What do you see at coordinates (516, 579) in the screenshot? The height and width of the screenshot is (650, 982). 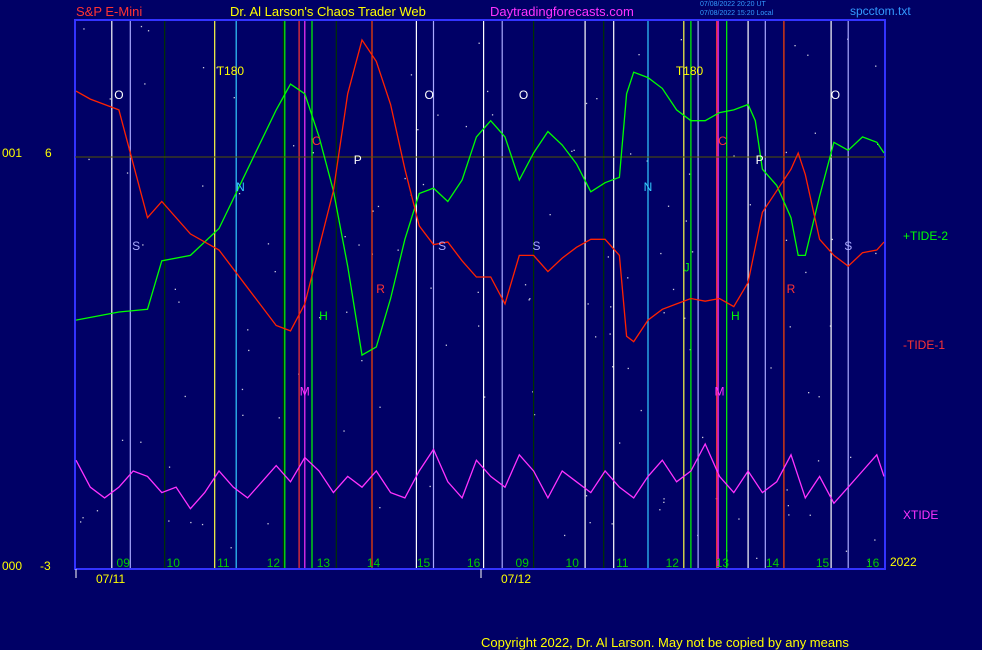 I see `date-label-2: 07/12` at bounding box center [516, 579].